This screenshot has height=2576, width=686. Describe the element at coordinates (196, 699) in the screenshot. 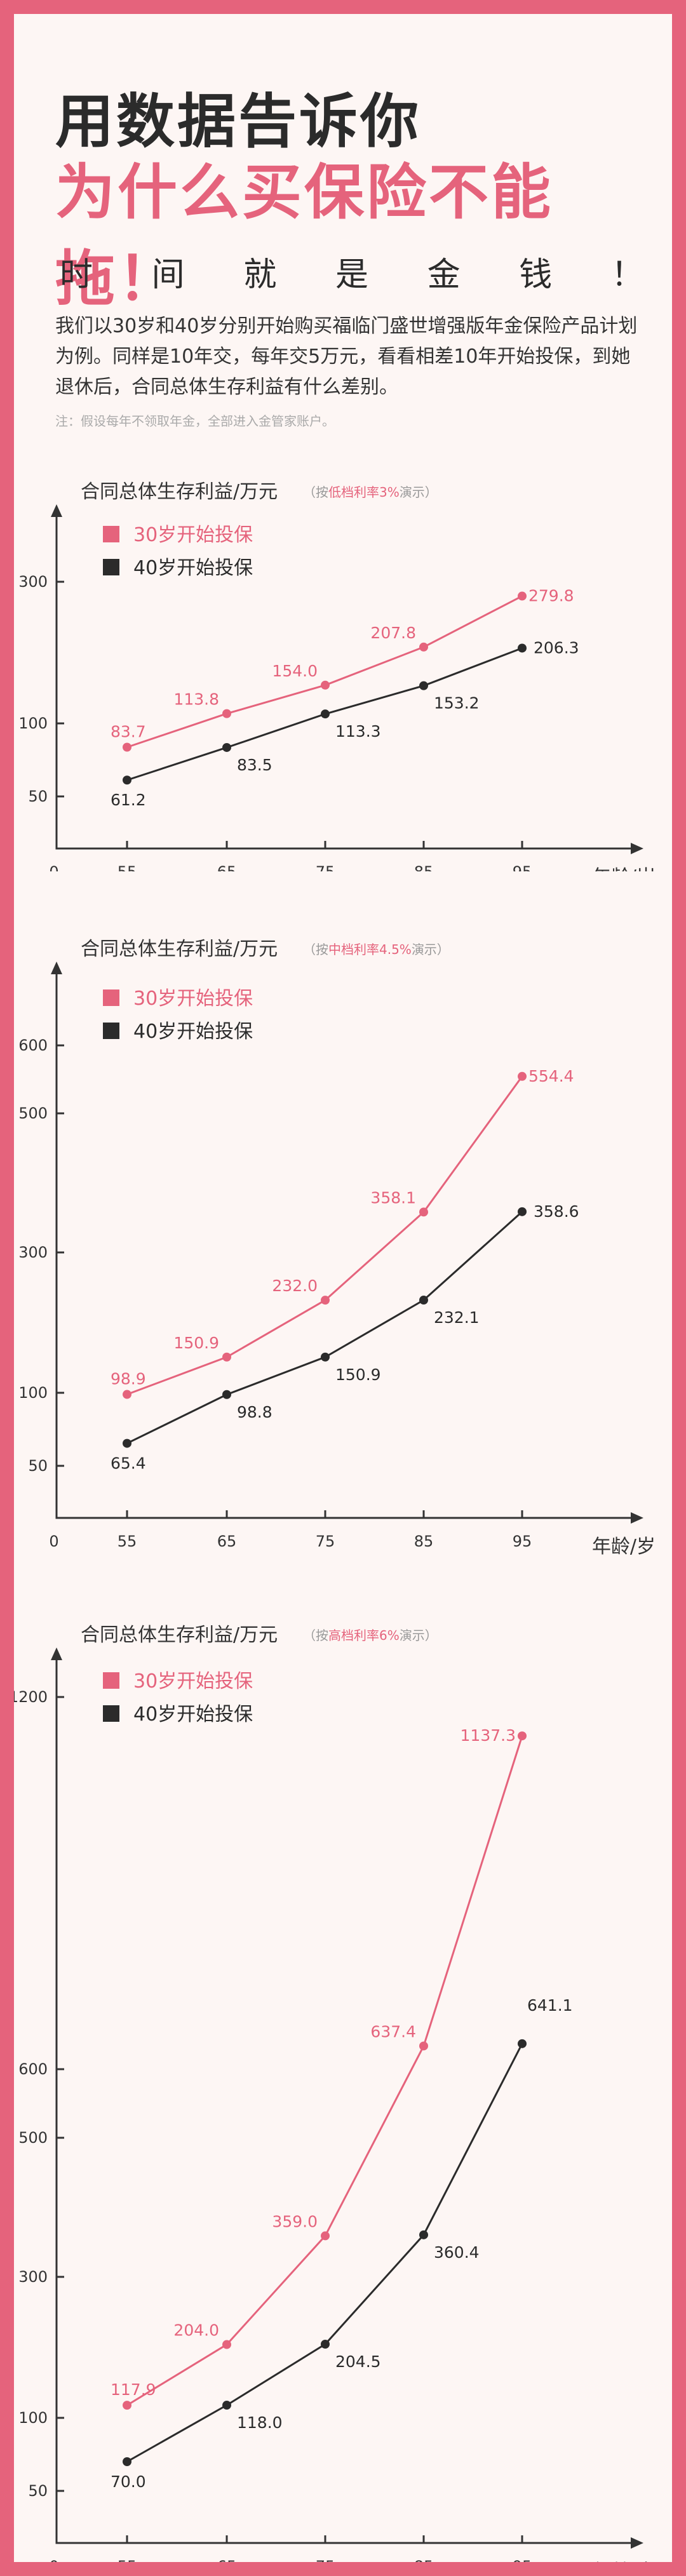

I see `data-label: 113.8` at that location.